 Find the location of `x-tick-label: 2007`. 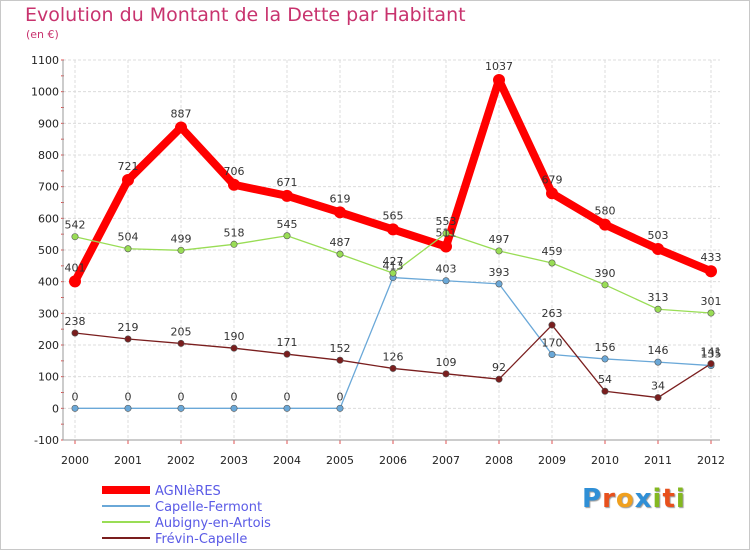

x-tick-label: 2007 is located at coordinates (446, 460).